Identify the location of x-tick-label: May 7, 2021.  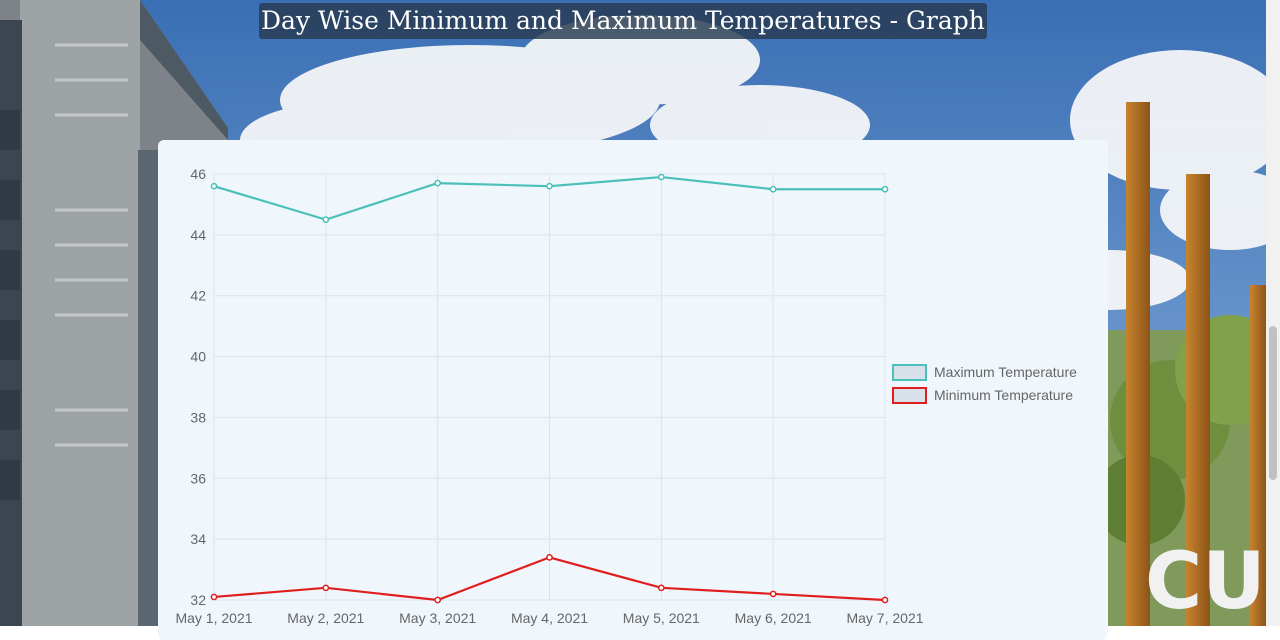
(884, 618).